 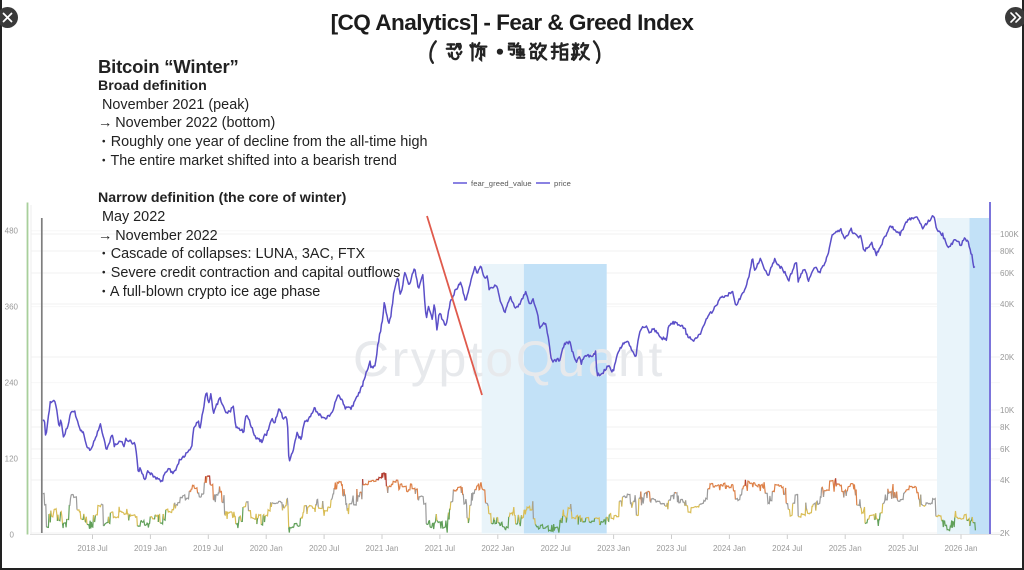 What do you see at coordinates (150, 548) in the screenshot?
I see `svg-text: 2019 Jan` at bounding box center [150, 548].